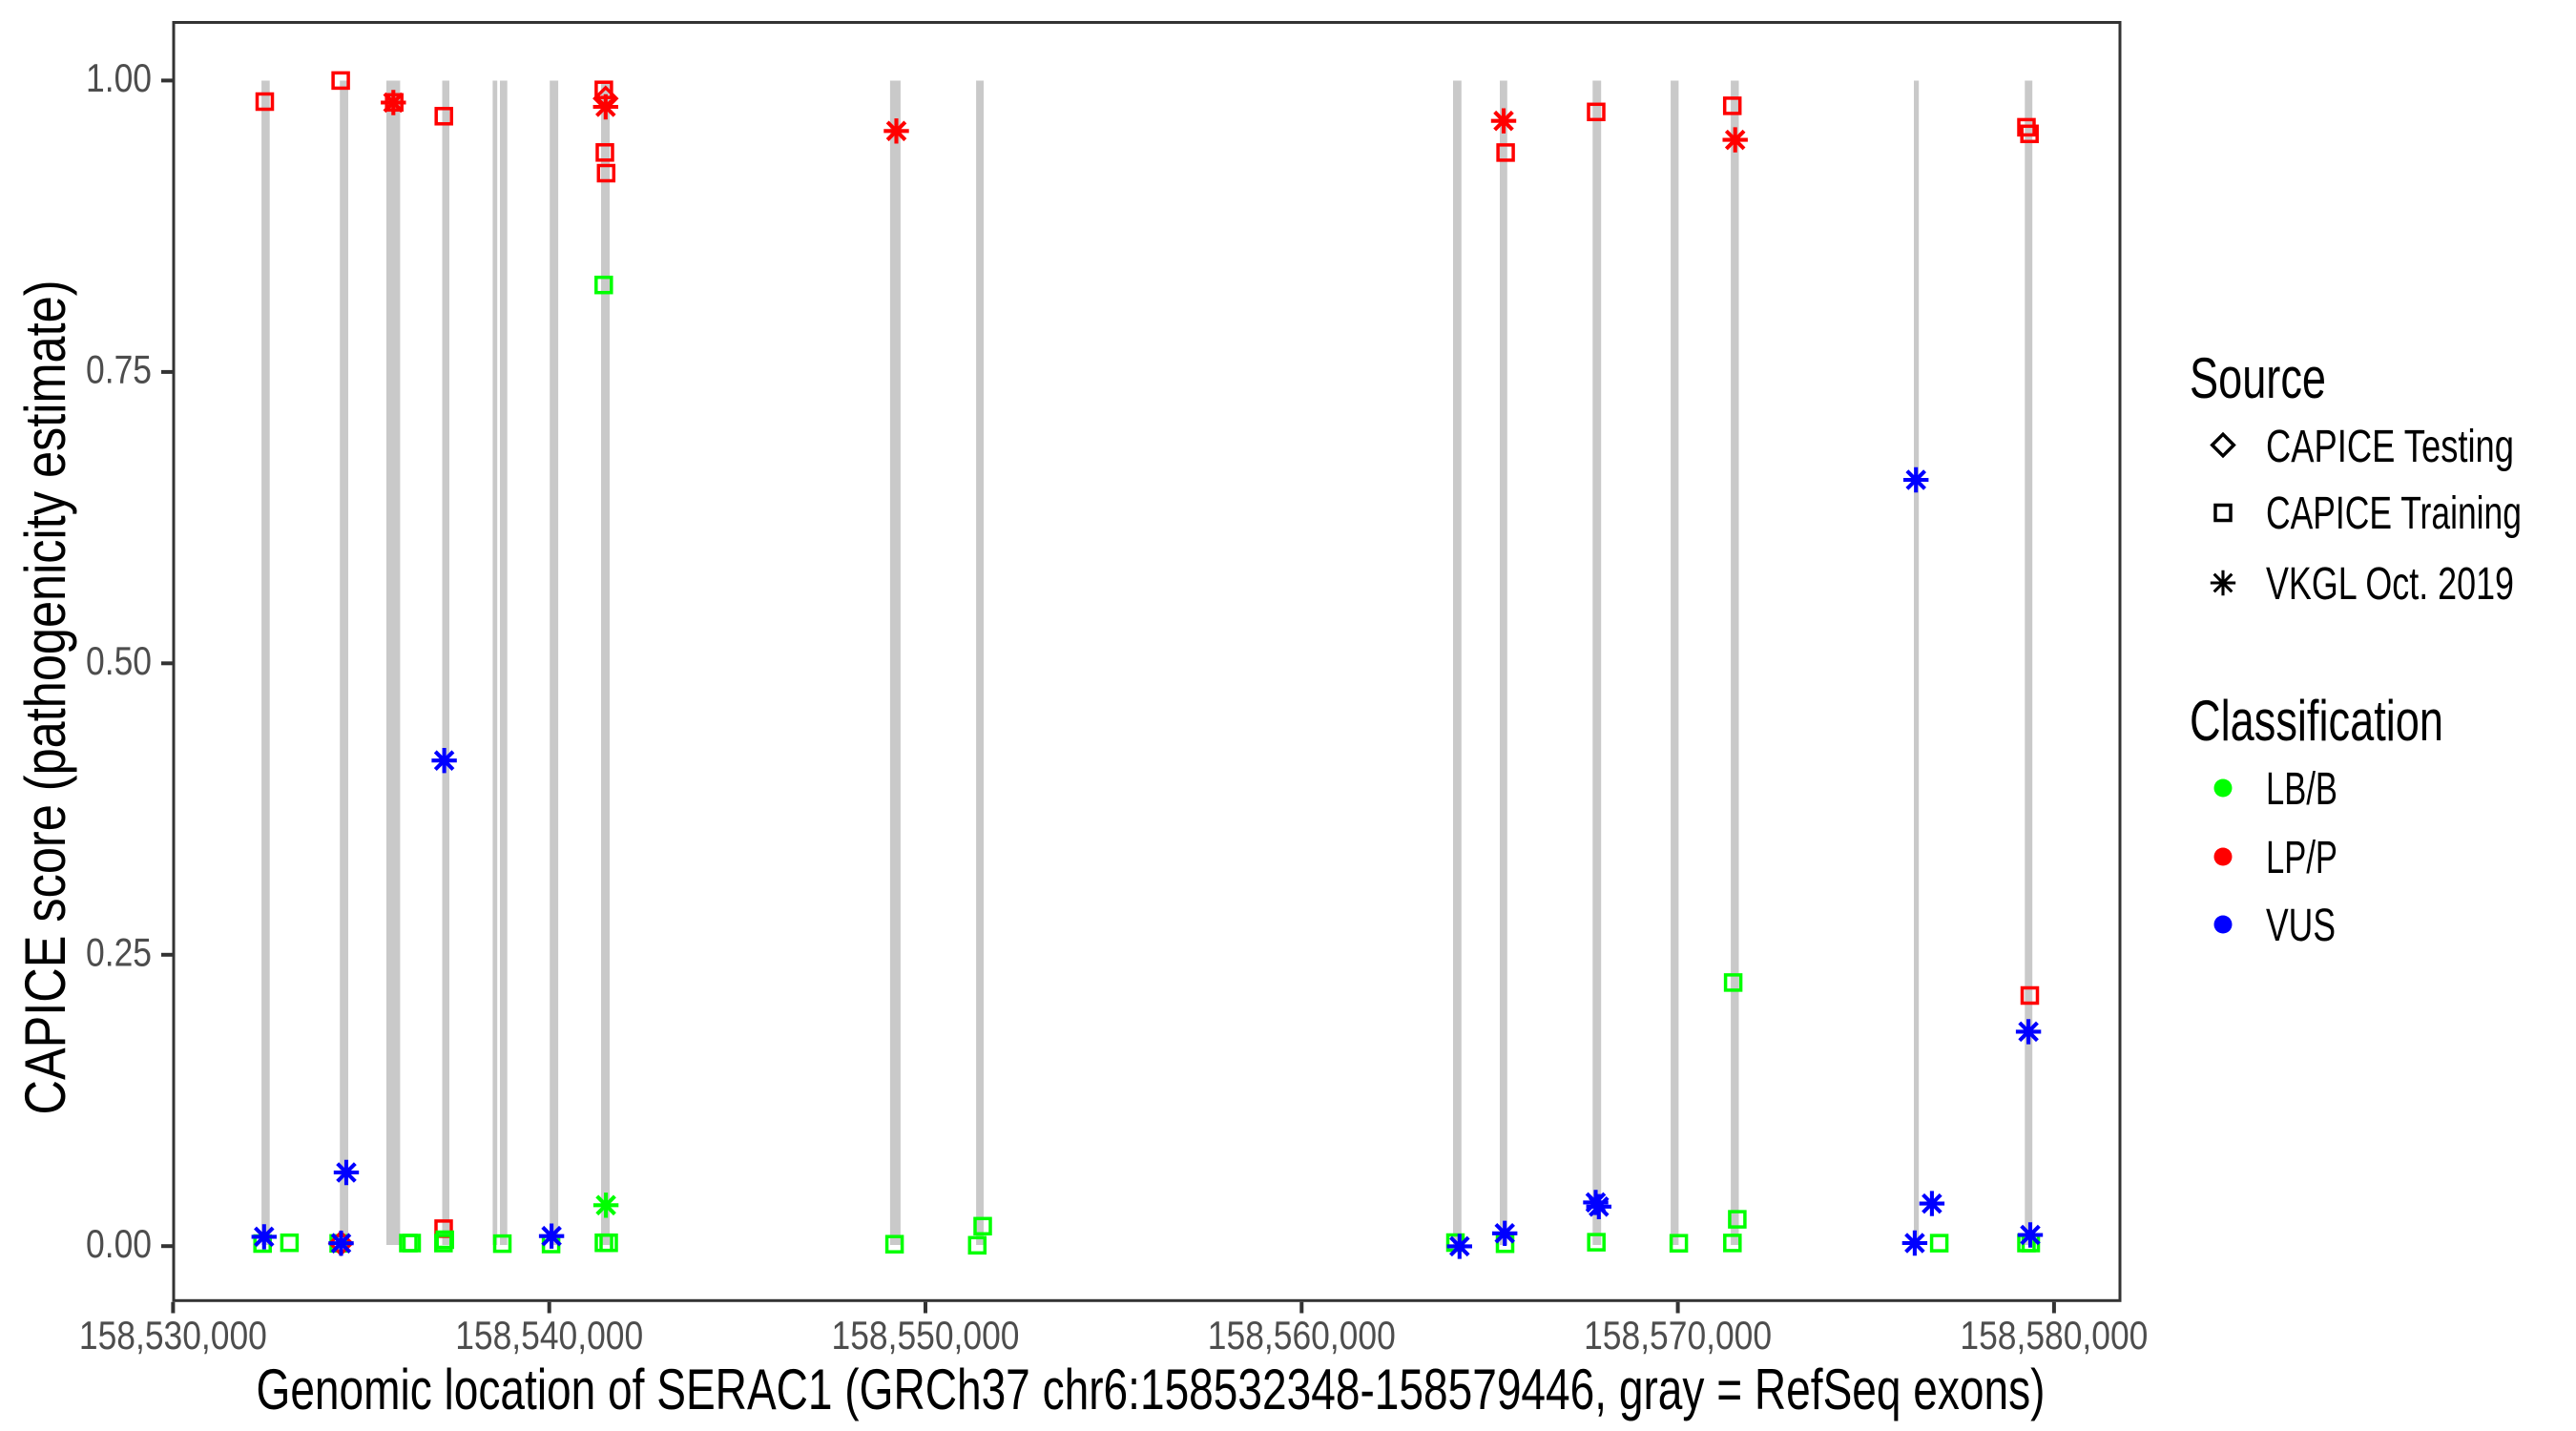 Image resolution: width=2576 pixels, height=1431 pixels. What do you see at coordinates (119, 369) in the screenshot?
I see `svg-text: 0.75` at bounding box center [119, 369].